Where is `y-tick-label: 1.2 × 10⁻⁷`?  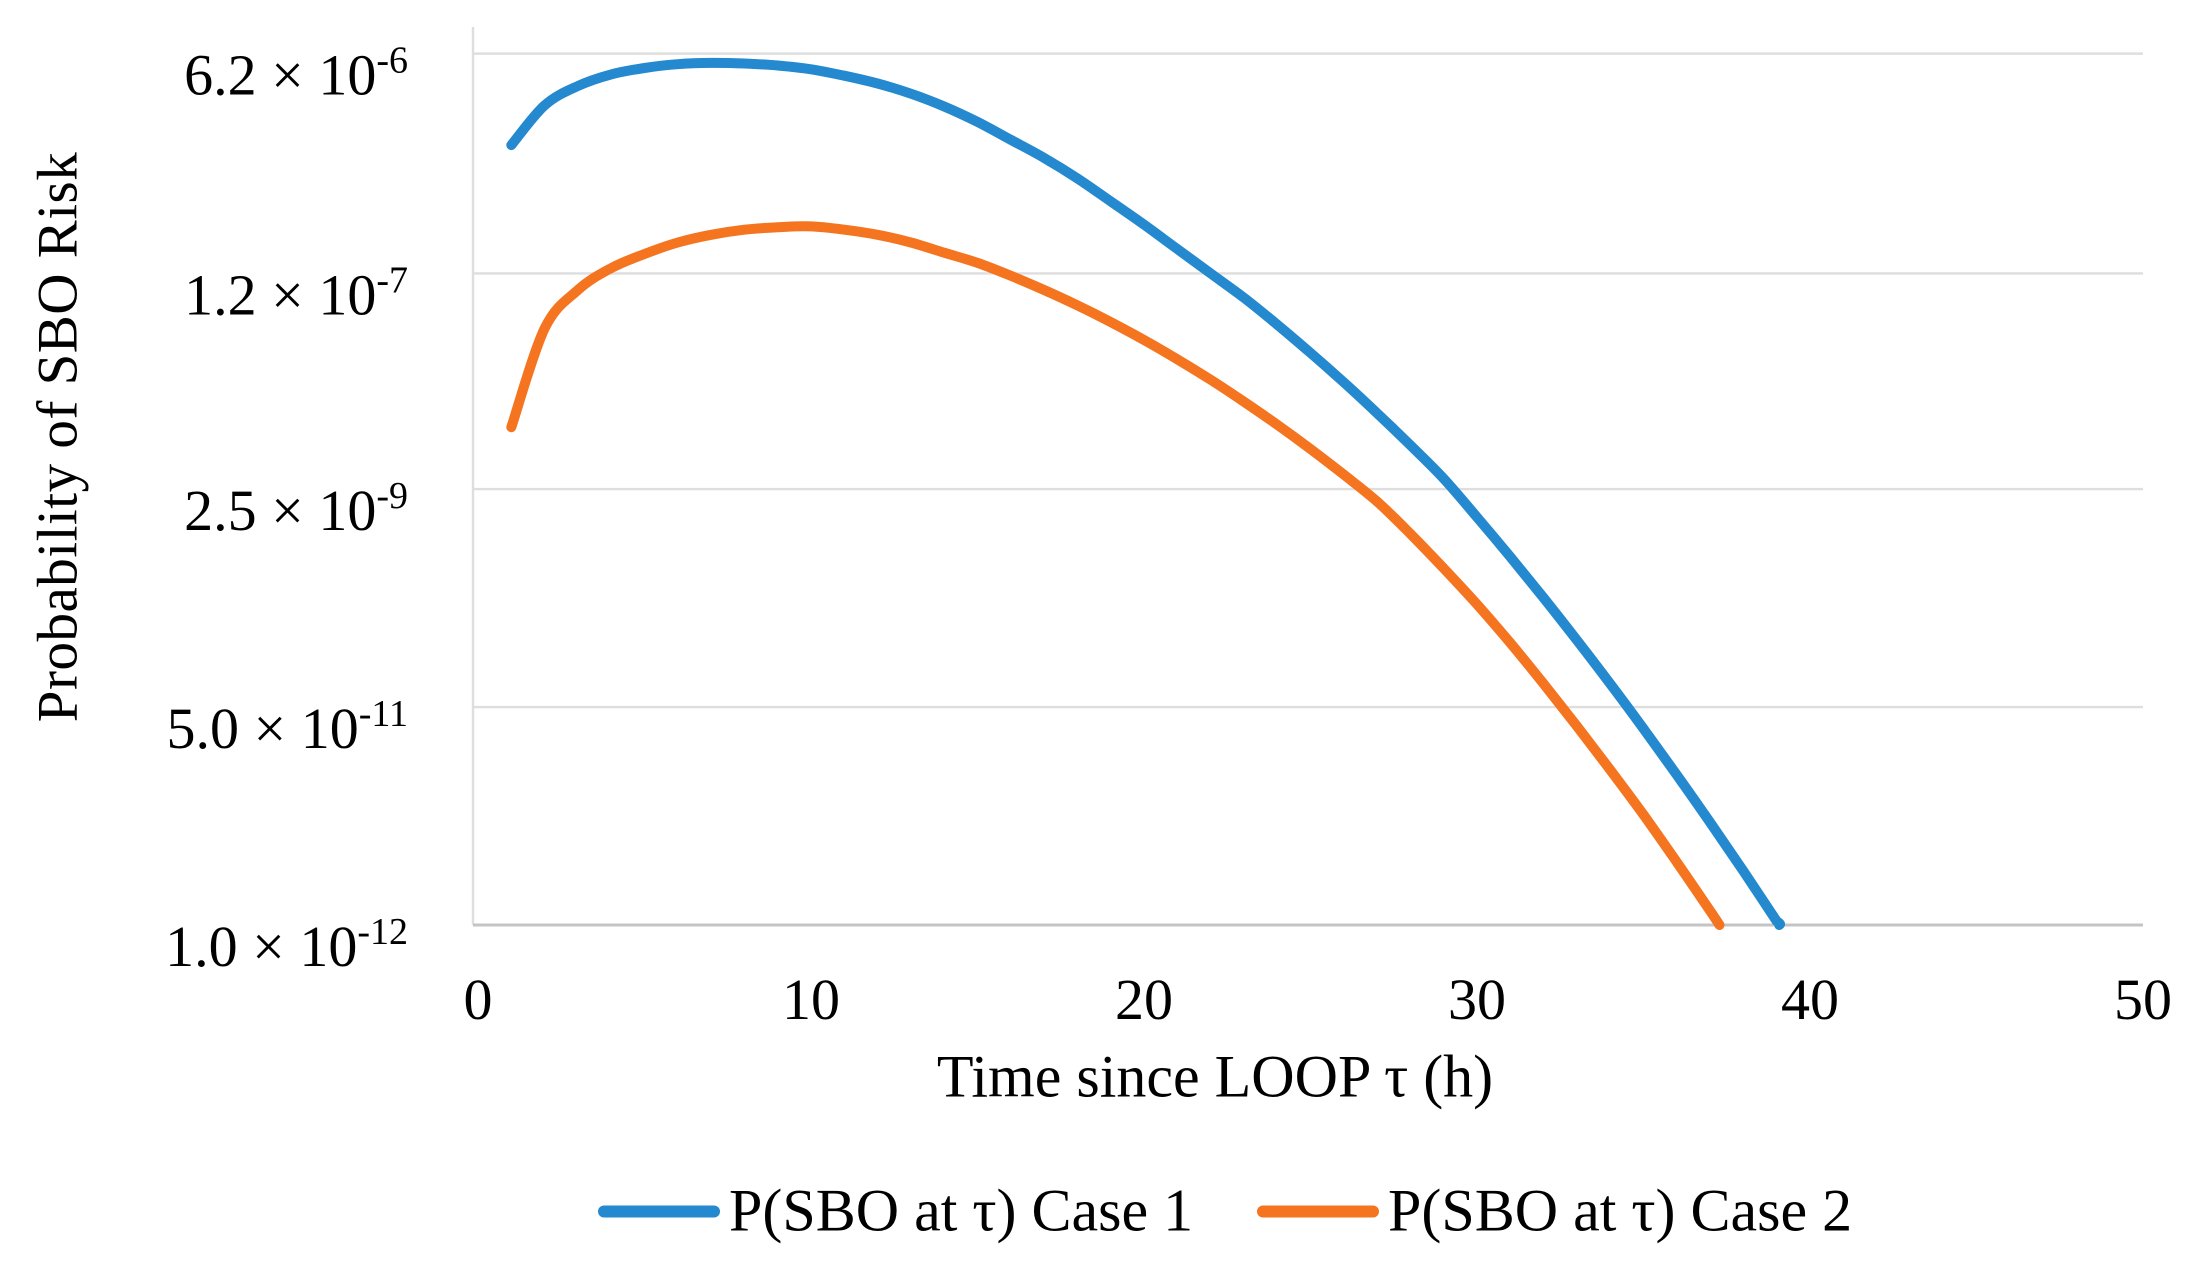
y-tick-label: 1.2 × 10⁻⁷ is located at coordinates (296, 293).